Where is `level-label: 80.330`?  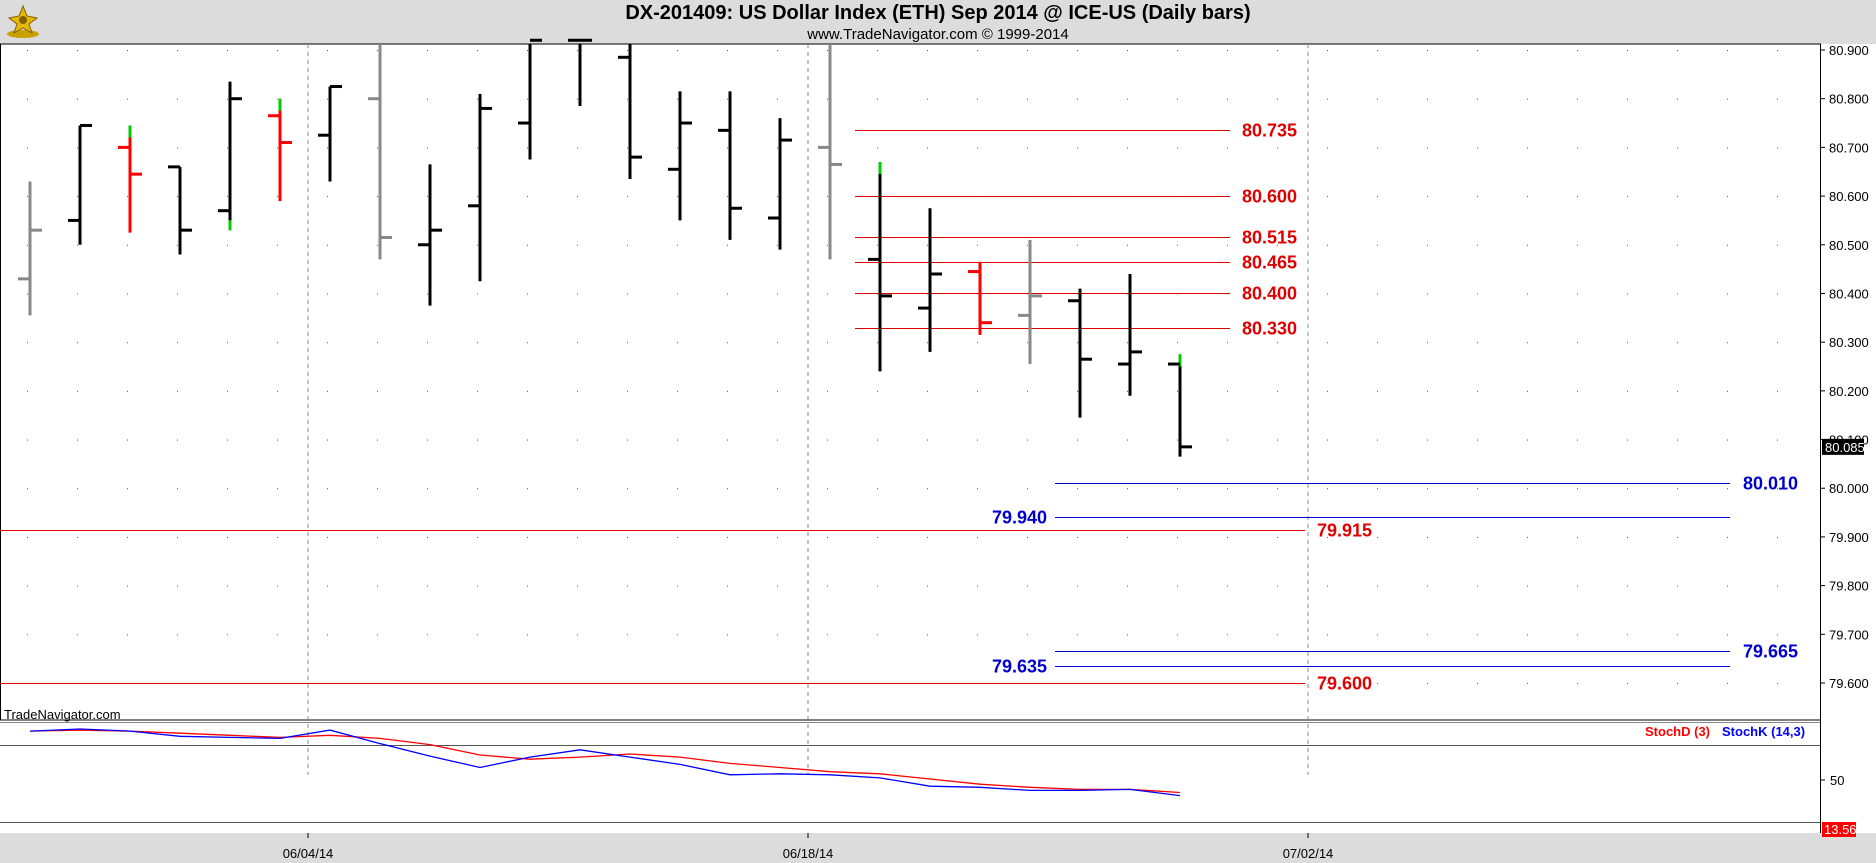
level-label: 80.330 is located at coordinates (1269, 329).